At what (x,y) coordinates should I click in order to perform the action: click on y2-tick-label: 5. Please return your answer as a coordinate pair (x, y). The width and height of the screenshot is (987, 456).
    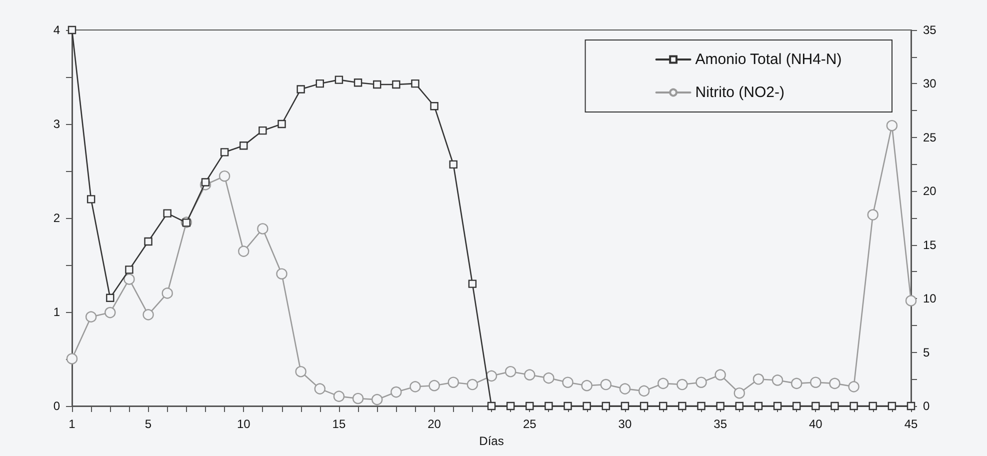
    Looking at the image, I should click on (926, 352).